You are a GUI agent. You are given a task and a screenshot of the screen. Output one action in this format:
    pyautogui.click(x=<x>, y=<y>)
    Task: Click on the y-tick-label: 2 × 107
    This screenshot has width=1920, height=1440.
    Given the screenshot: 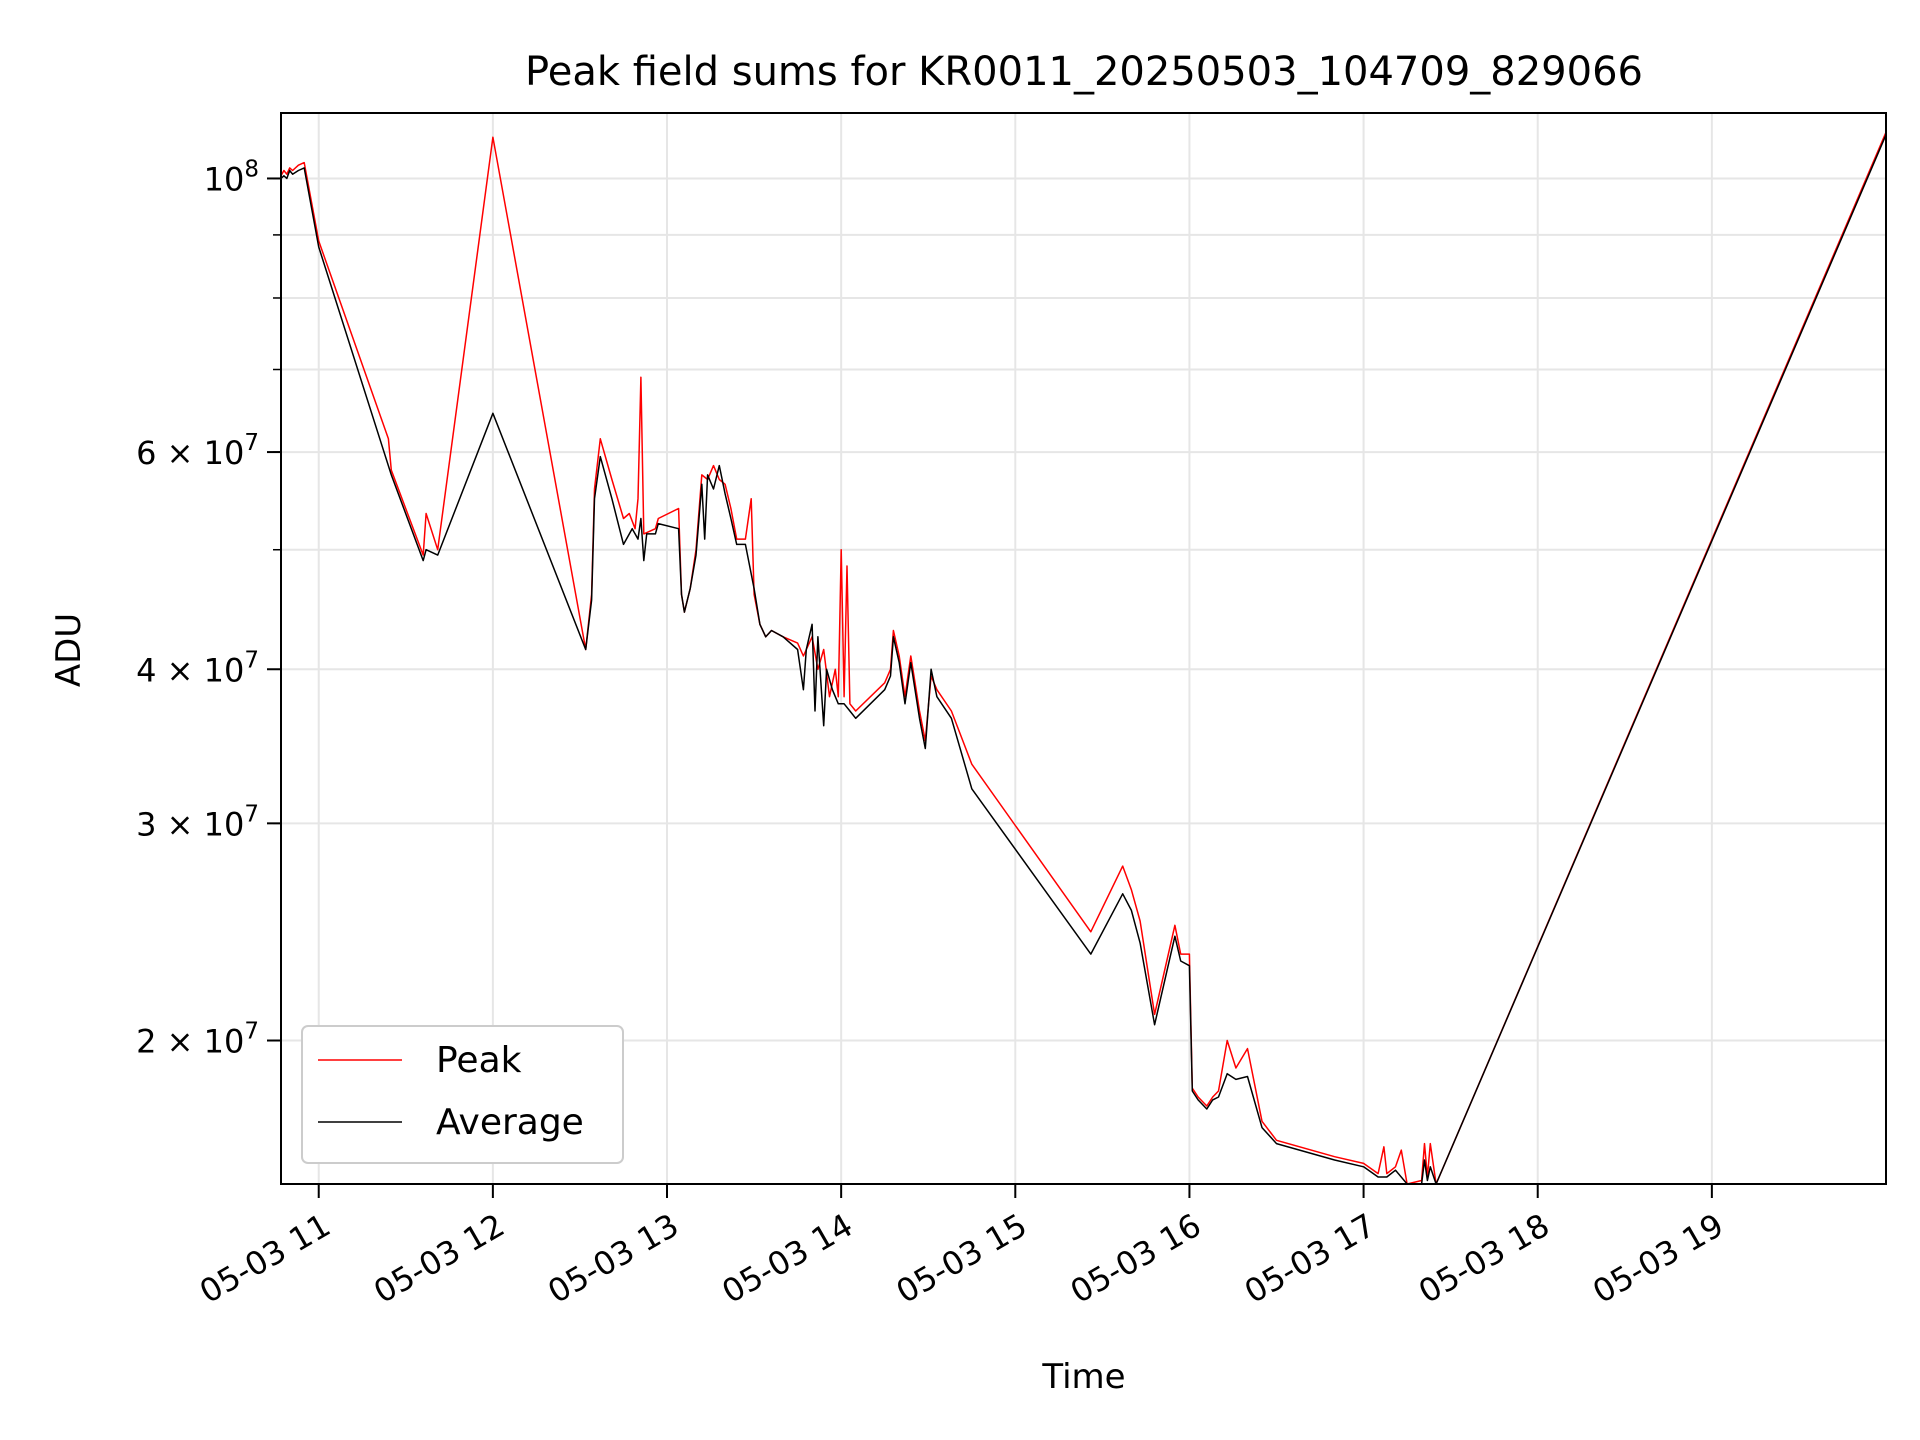 What is the action you would take?
    pyautogui.click(x=197, y=1040)
    